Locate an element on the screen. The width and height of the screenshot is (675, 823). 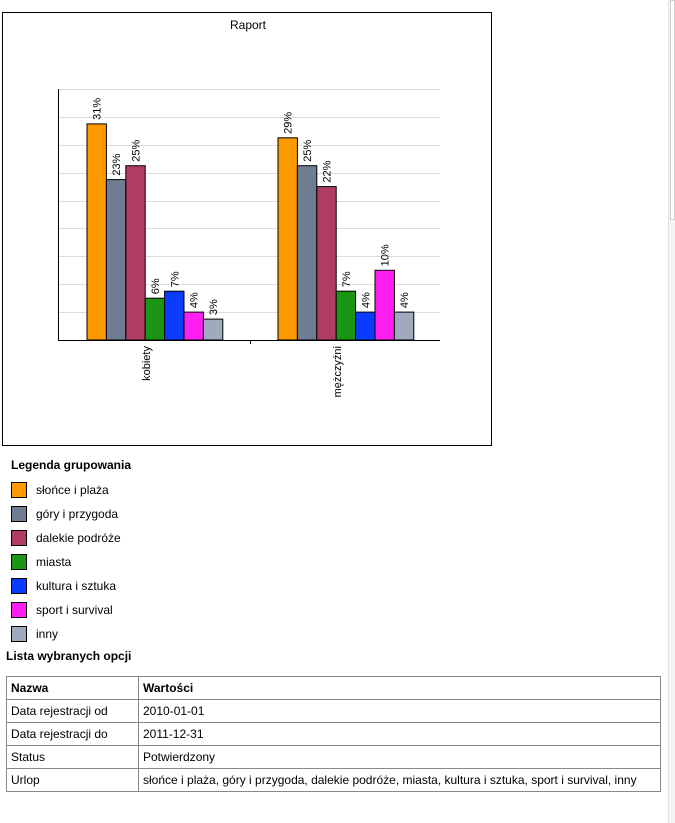
vertical-scrollbar is located at coordinates (671, 411).